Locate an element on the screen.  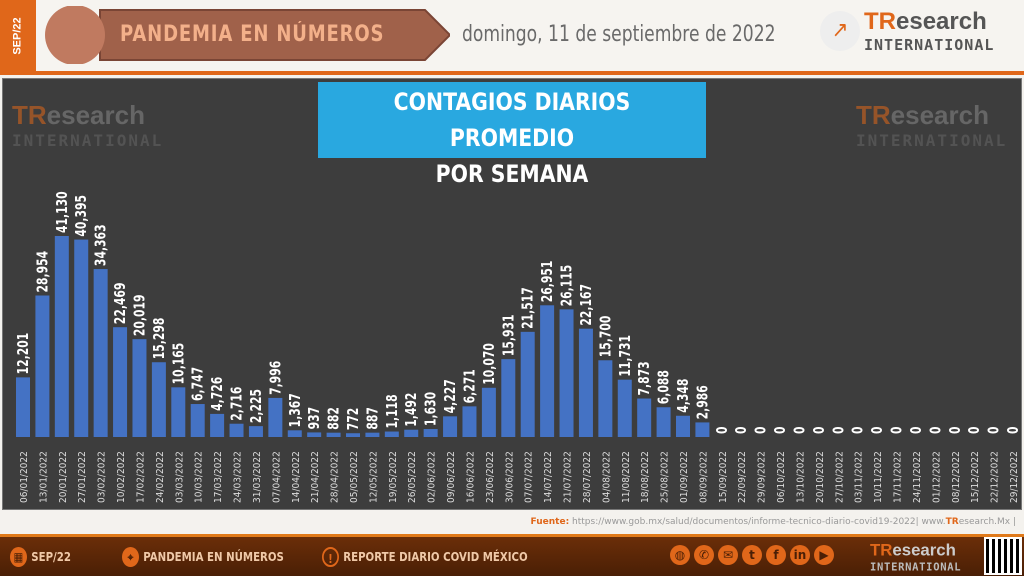
x-tick-label: 08/12/2022 is located at coordinates (956, 477).